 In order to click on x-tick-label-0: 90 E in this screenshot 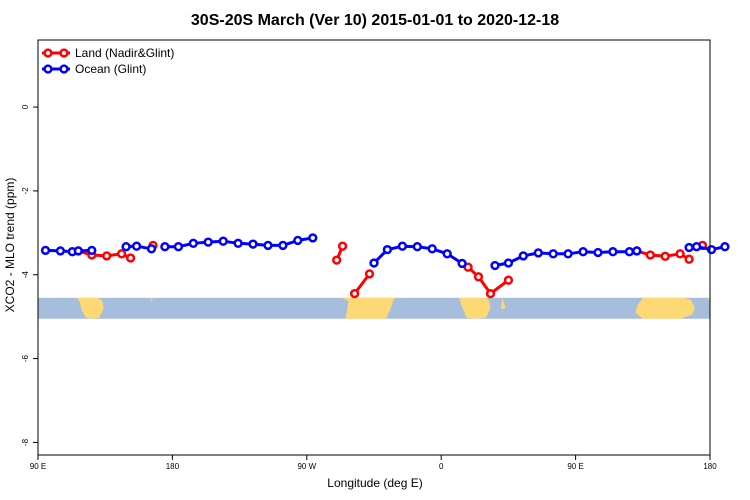, I will do `click(38, 466)`.